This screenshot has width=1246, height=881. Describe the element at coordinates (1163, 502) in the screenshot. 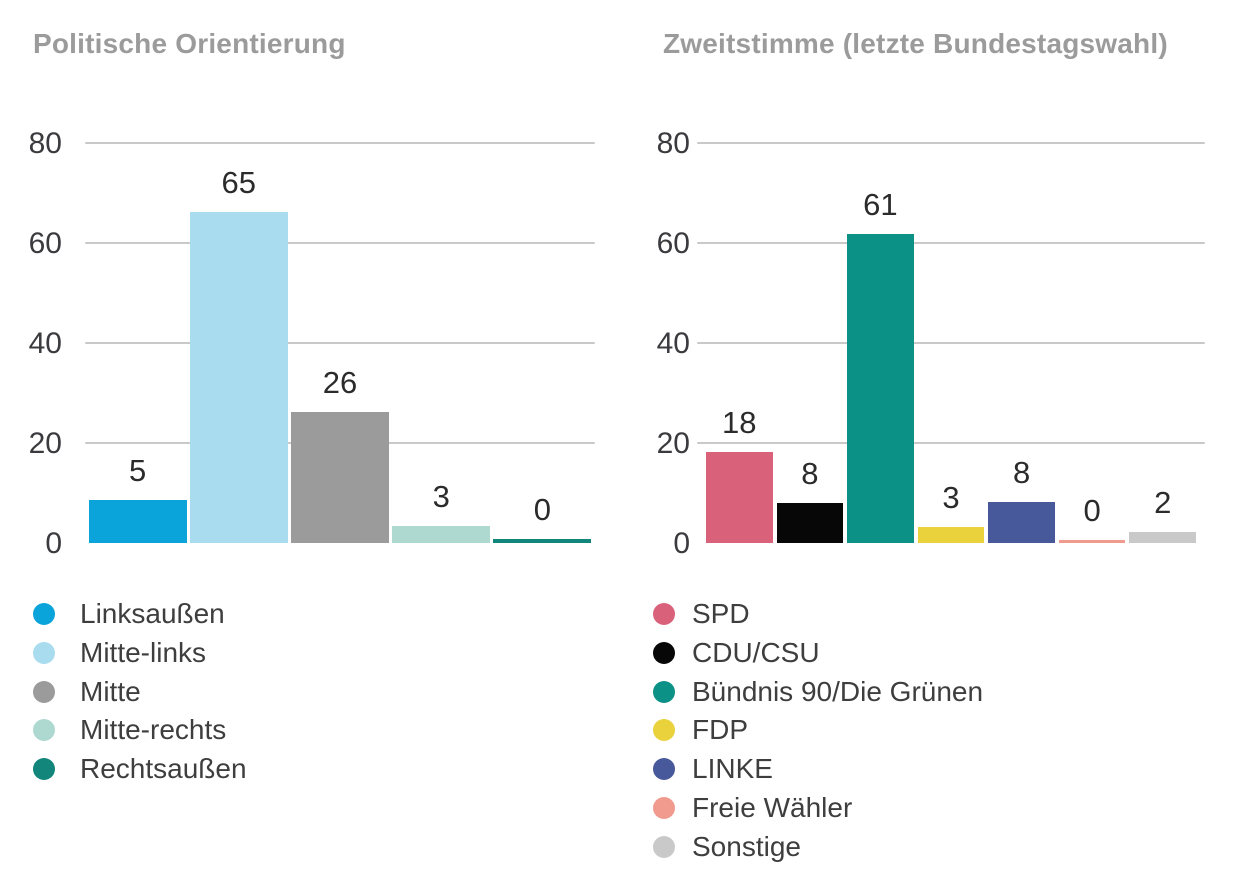

I see `bar-value-label: 2` at that location.